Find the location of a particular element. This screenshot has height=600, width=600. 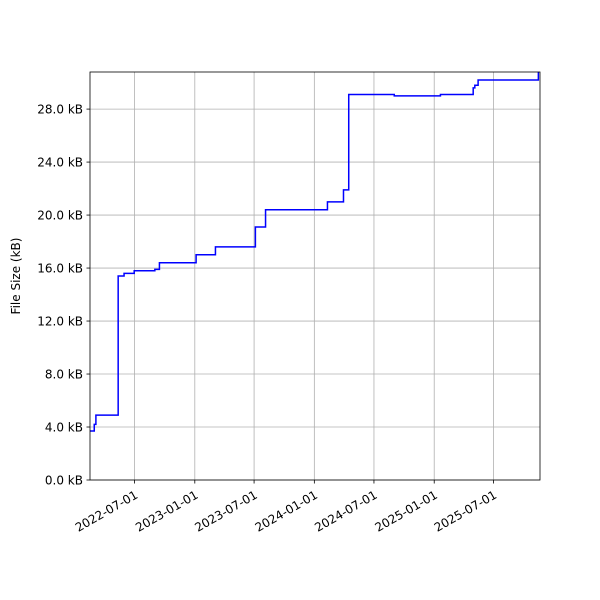

y-tick-label: 0.0 kB is located at coordinates (64, 481).